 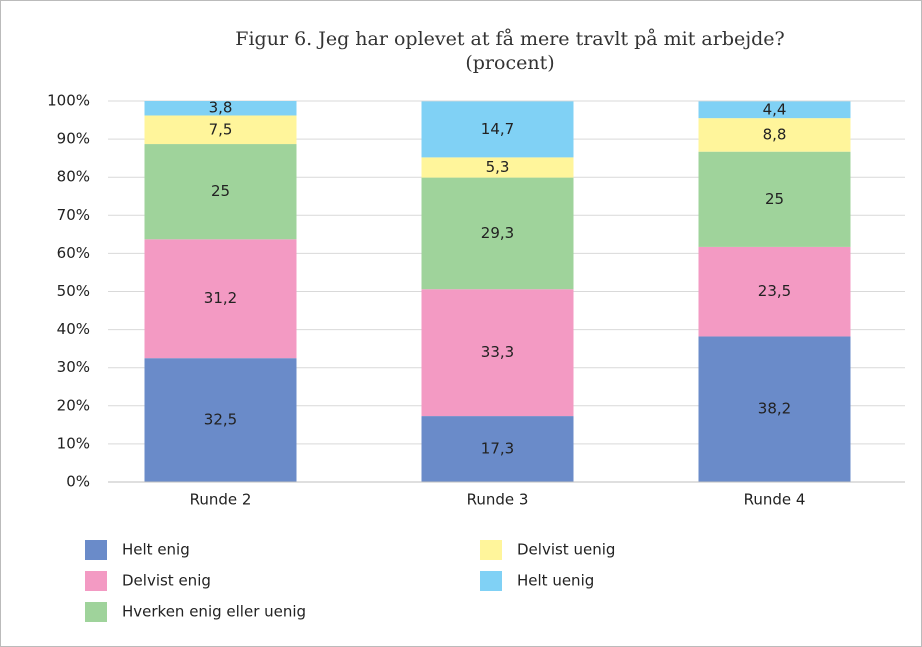 I want to click on data-label: 14,7, so click(x=497, y=129).